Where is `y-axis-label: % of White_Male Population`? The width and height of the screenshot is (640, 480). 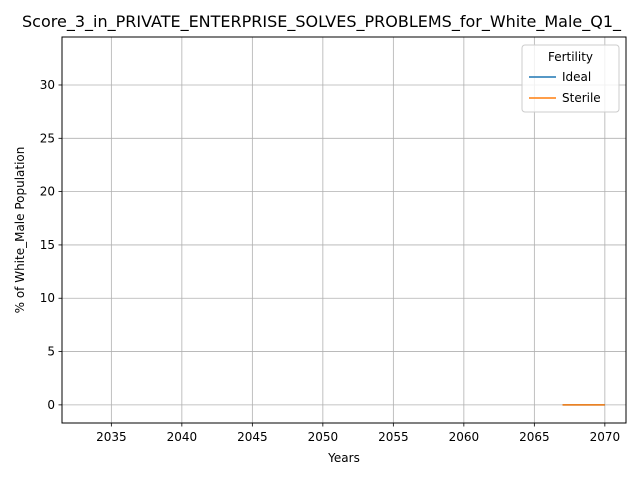
y-axis-label: % of White_Male Population is located at coordinates (20, 230).